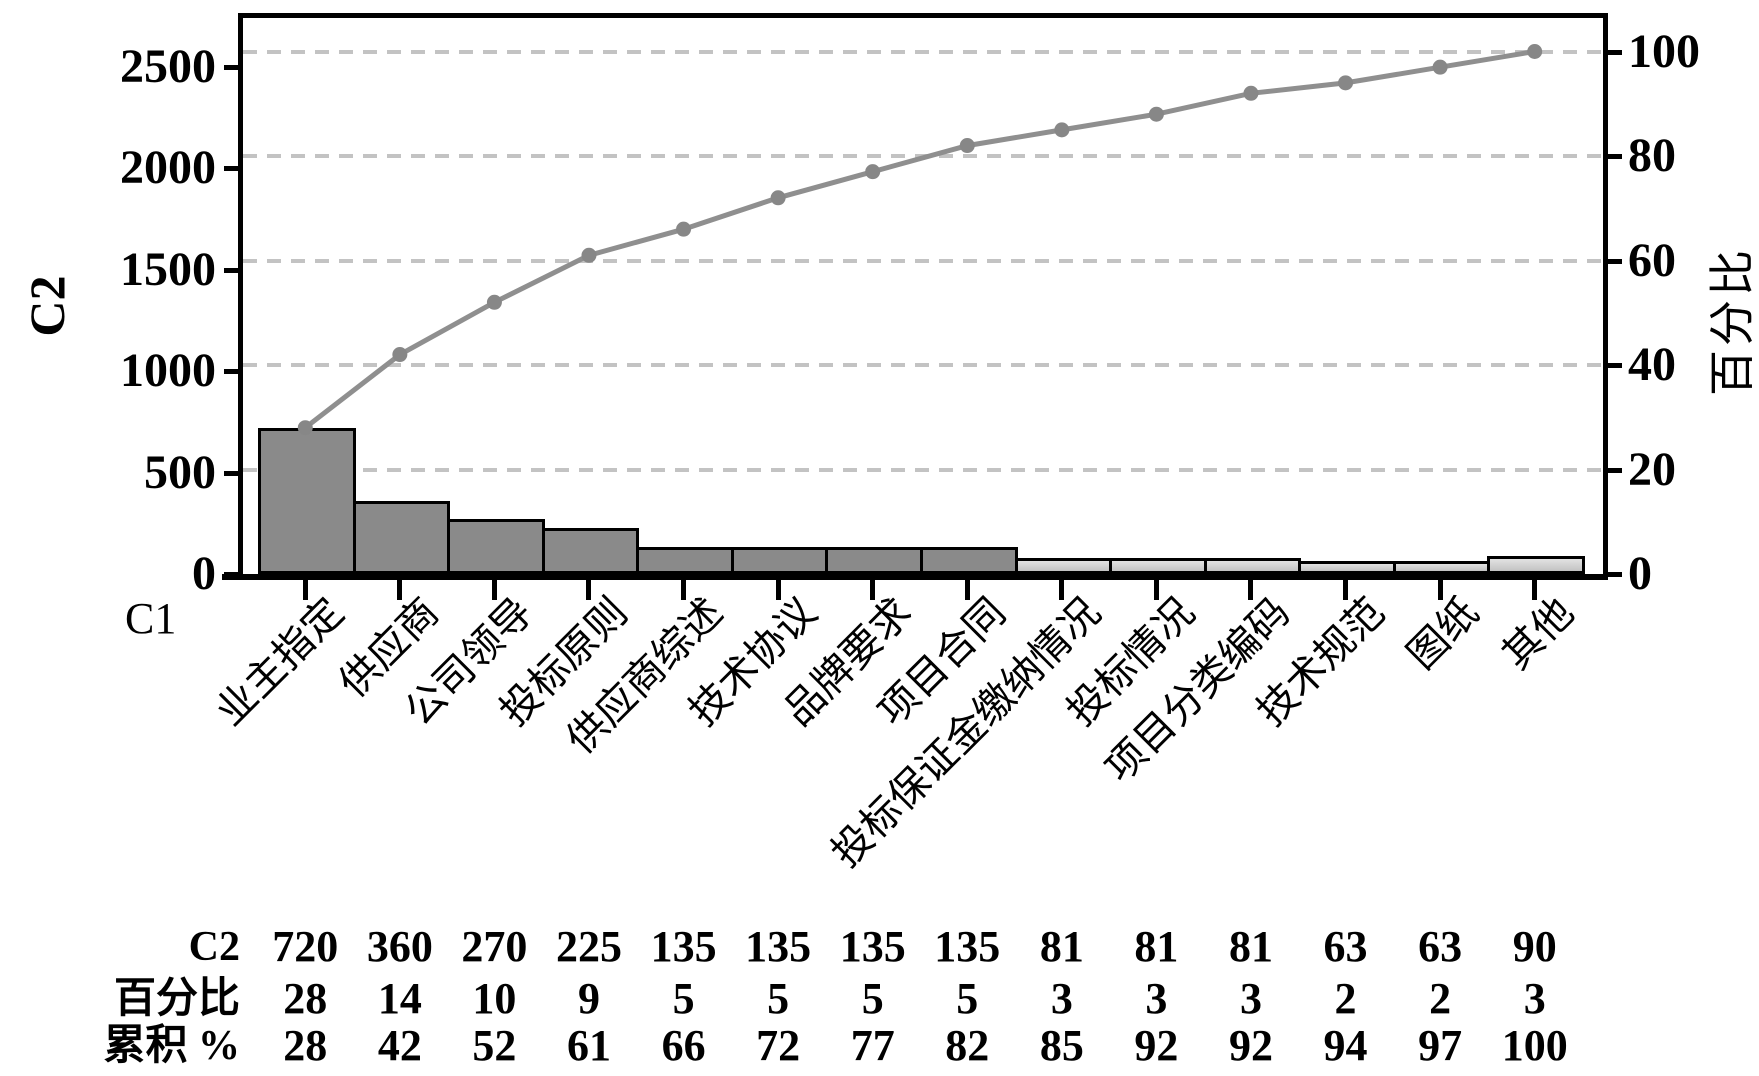 Image resolution: width=1759 pixels, height=1076 pixels. I want to click on table-cell: 2, so click(1440, 998).